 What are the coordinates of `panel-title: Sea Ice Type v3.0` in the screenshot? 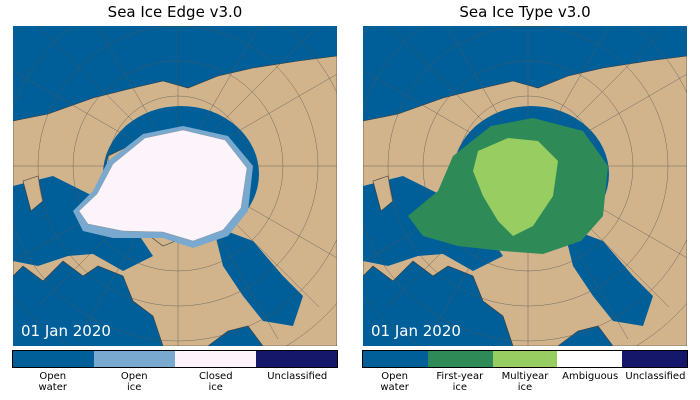 It's located at (525, 12).